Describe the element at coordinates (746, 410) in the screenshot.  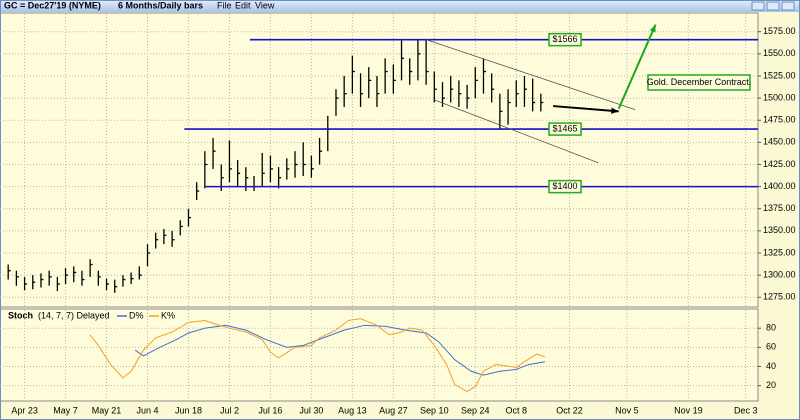
I see `x-tick-label: Dec 3` at that location.